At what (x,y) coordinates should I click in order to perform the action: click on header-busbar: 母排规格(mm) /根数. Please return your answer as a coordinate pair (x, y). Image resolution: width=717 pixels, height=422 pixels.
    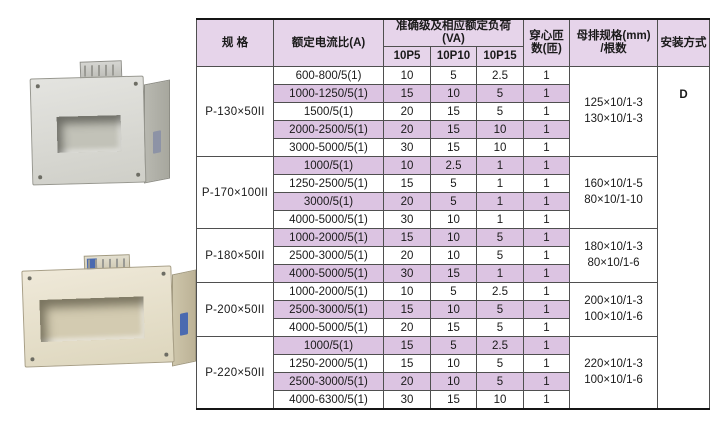
    Looking at the image, I should click on (613, 43).